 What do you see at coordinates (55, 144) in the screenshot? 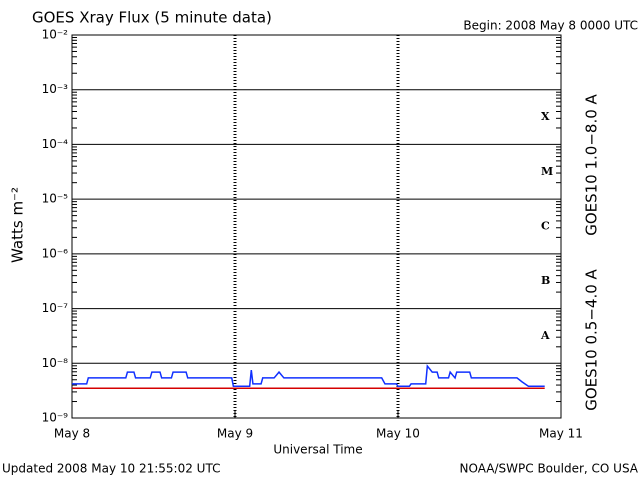
I see `y-tick-label: 10⁻⁴` at bounding box center [55, 144].